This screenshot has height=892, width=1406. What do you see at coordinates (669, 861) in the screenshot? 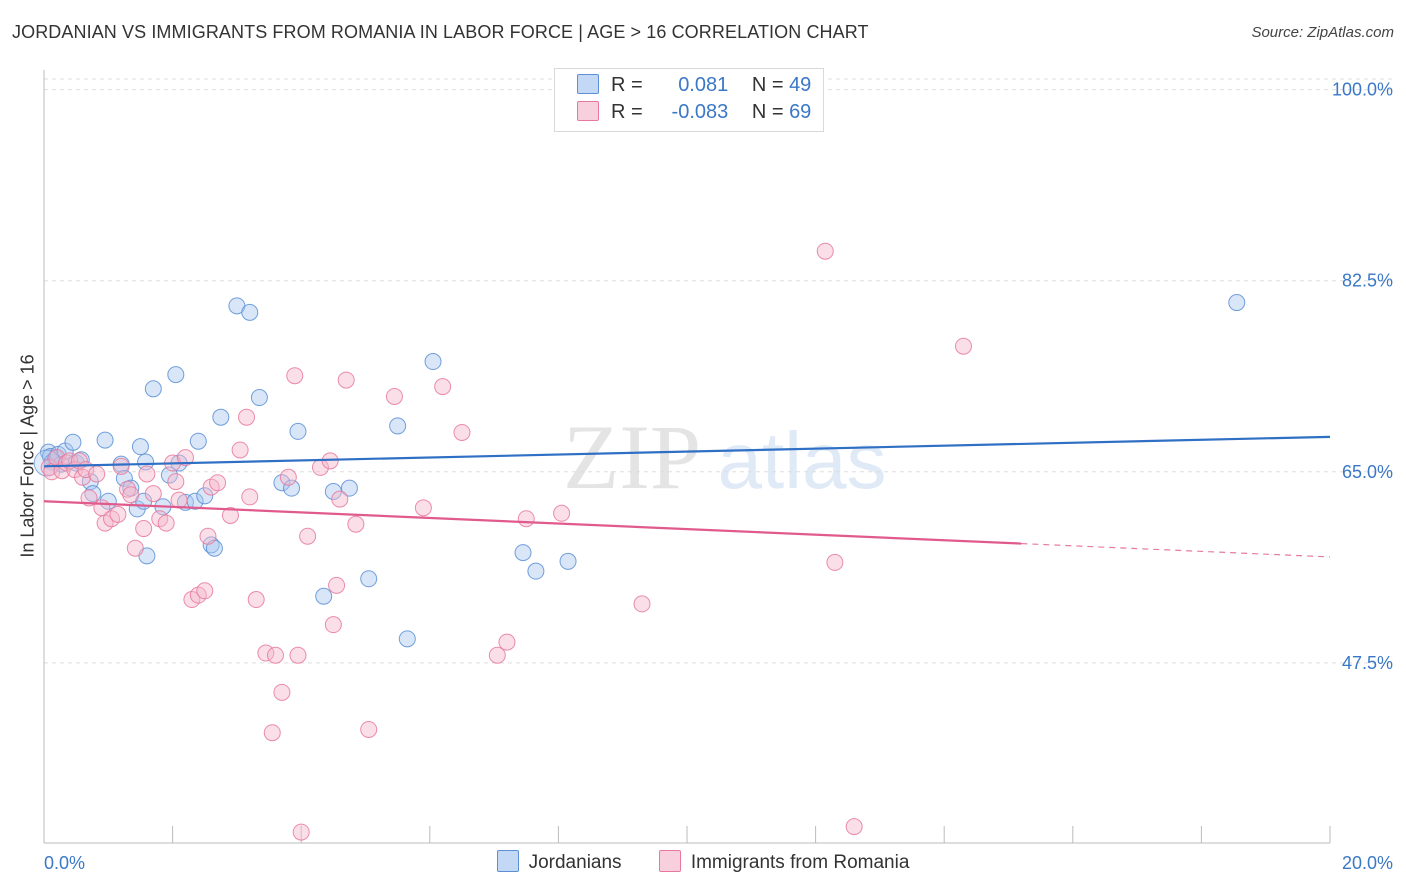
I see `legend-swatch-romania` at bounding box center [669, 861].